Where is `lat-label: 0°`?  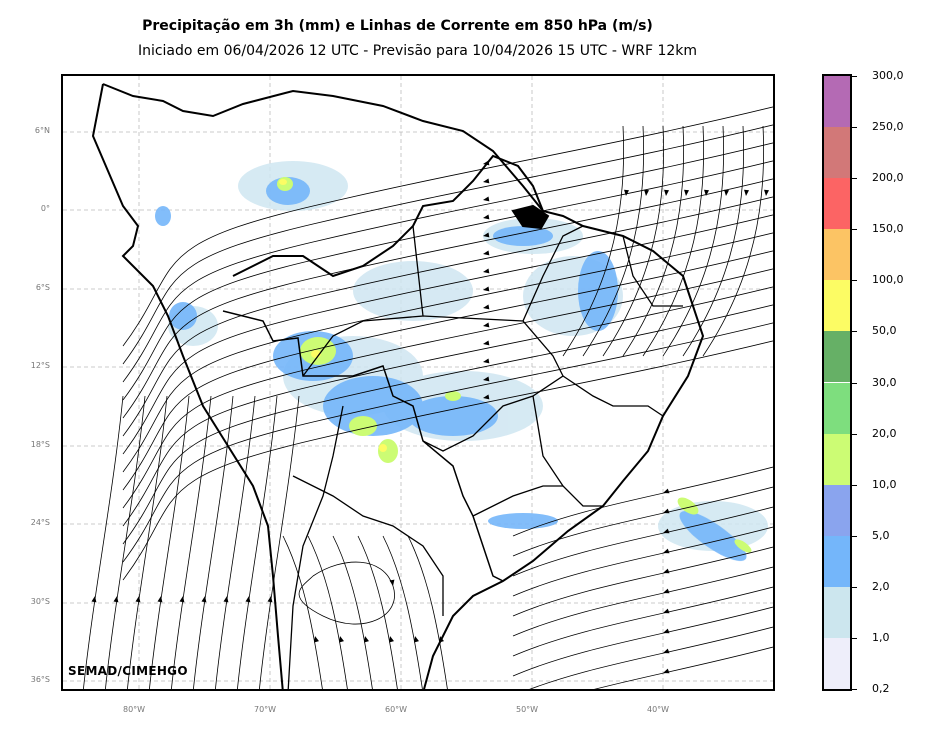 lat-label: 0° is located at coordinates (45, 208).